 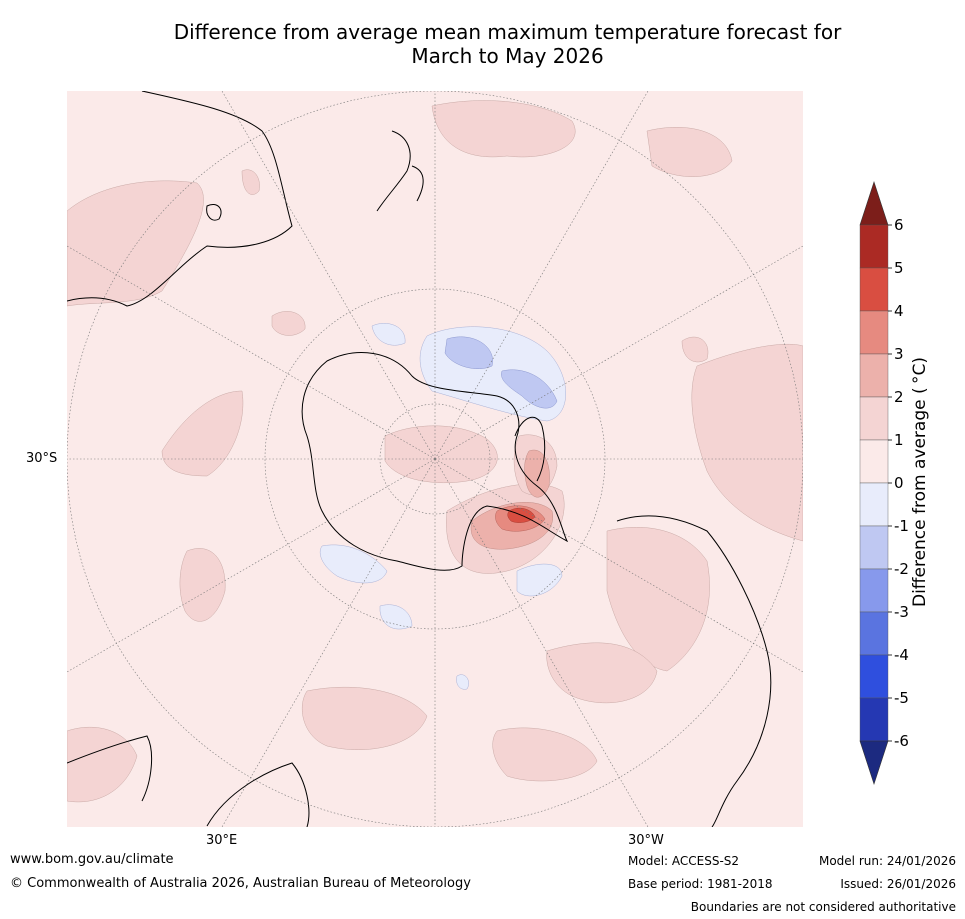 What do you see at coordinates (901, 526) in the screenshot?
I see `colorbar-tick-label: -1` at bounding box center [901, 526].